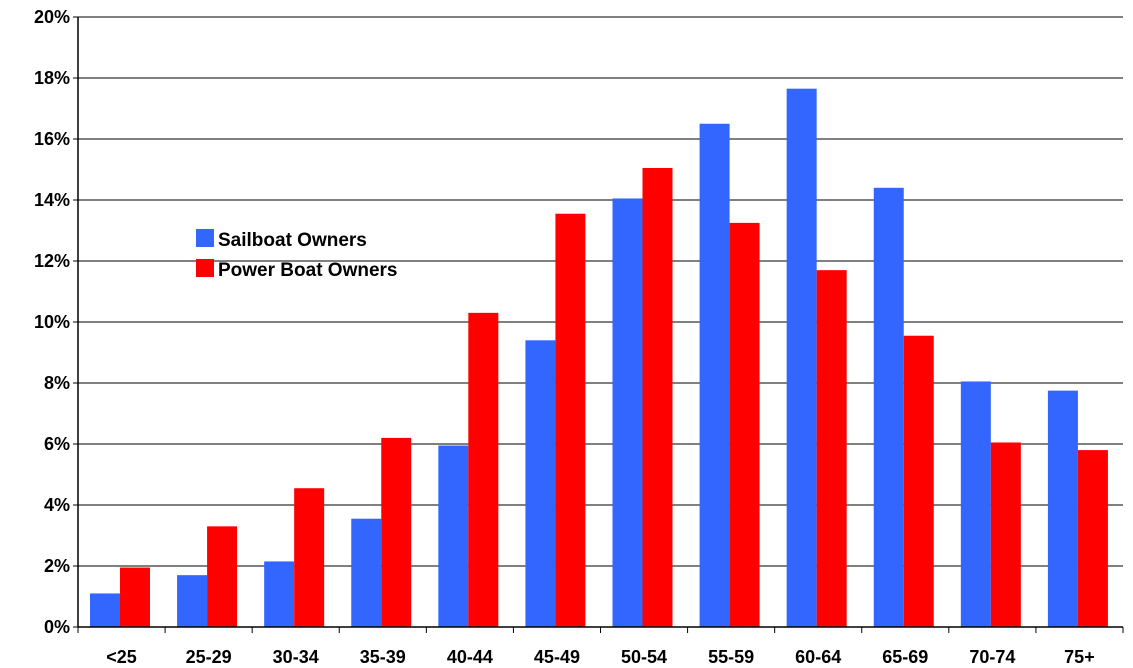 The height and width of the screenshot is (668, 1133). I want to click on y-tick-label: 0%, so click(57, 627).